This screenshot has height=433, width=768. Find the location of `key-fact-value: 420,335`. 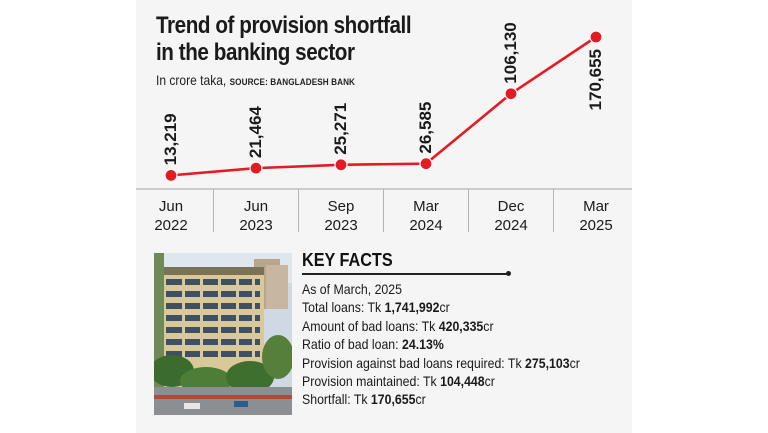

key-fact-value: 420,335 is located at coordinates (461, 325).